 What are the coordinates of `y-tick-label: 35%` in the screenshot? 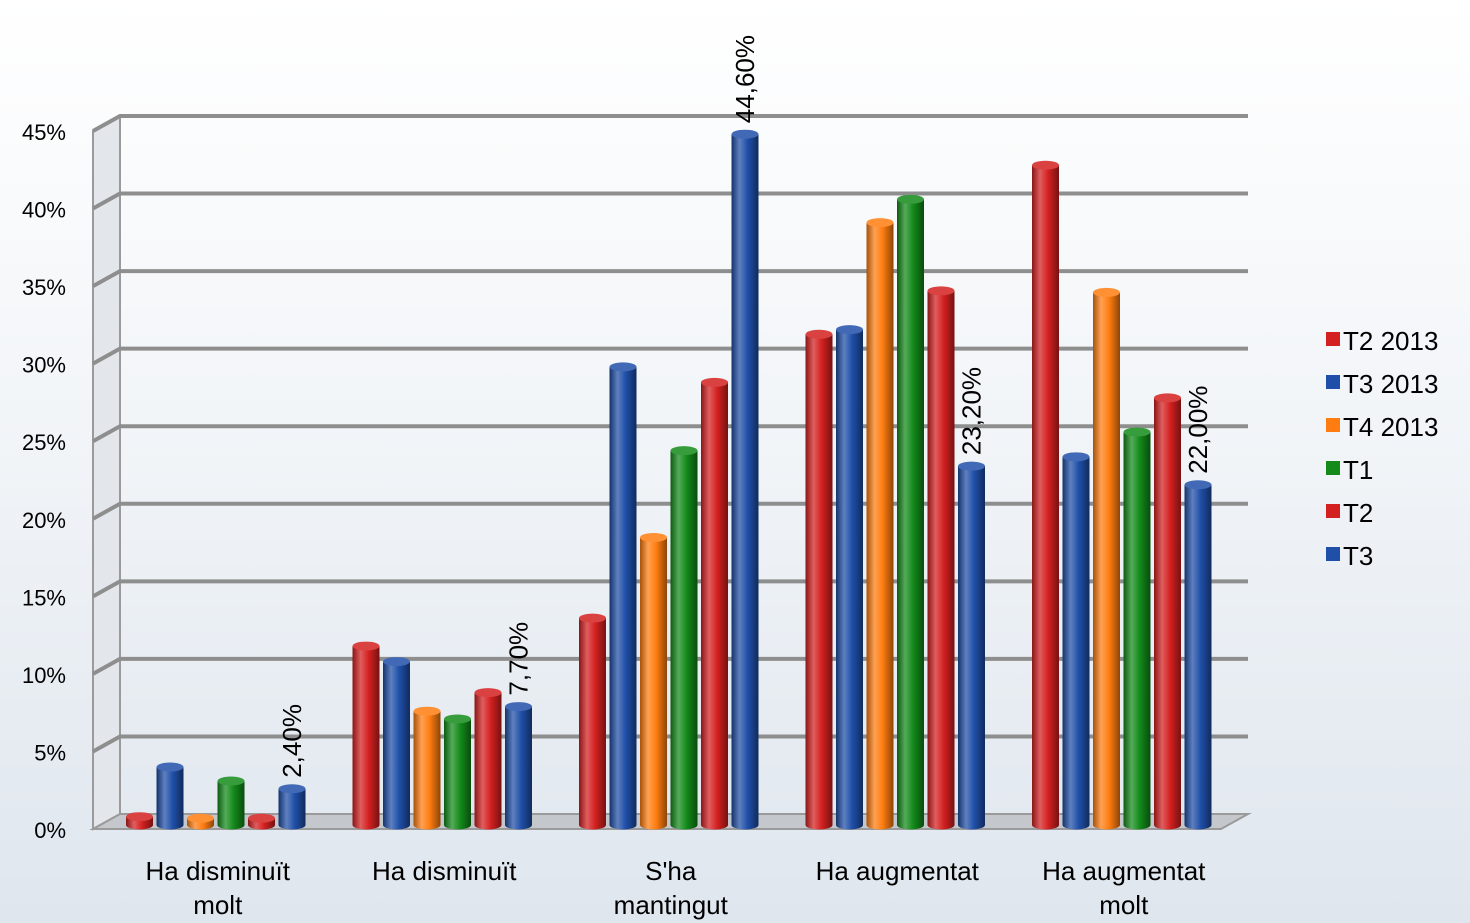 It's located at (44, 287).